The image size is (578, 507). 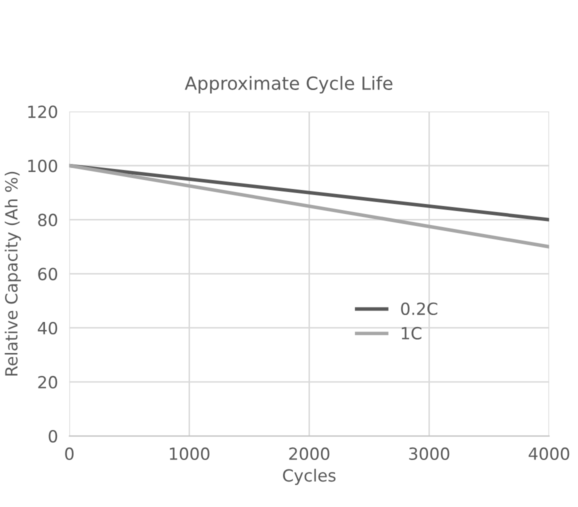 I want to click on y-tick-label: 120, so click(x=43, y=112).